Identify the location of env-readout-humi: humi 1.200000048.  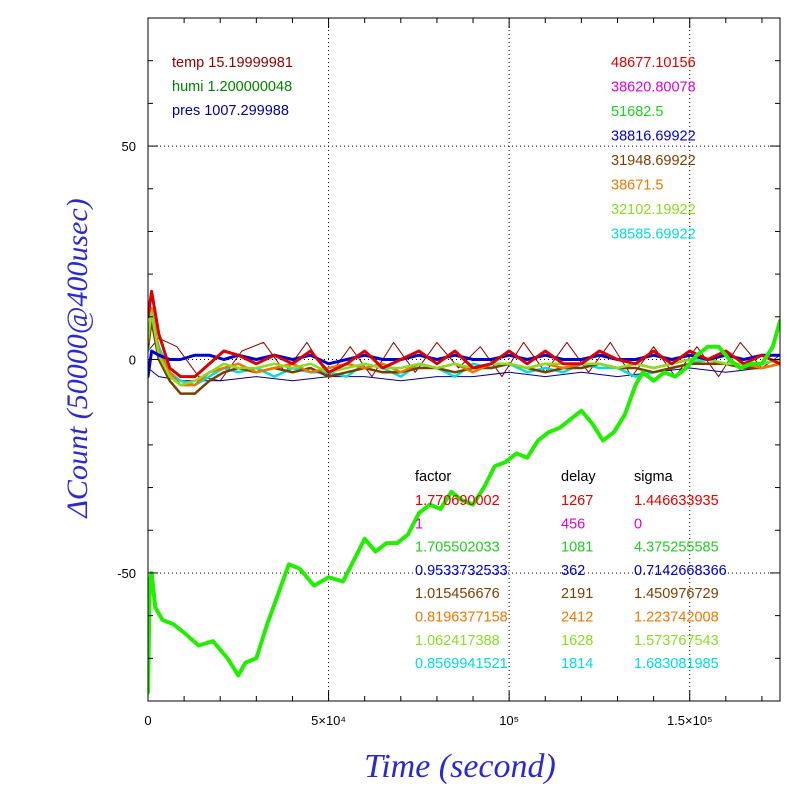
(232, 87).